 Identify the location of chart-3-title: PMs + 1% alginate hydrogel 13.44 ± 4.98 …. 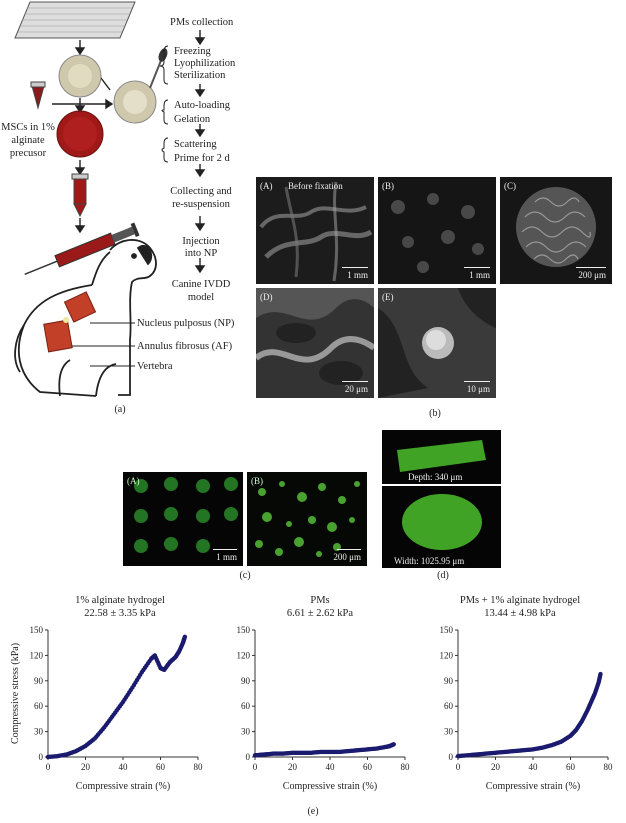
(520, 607).